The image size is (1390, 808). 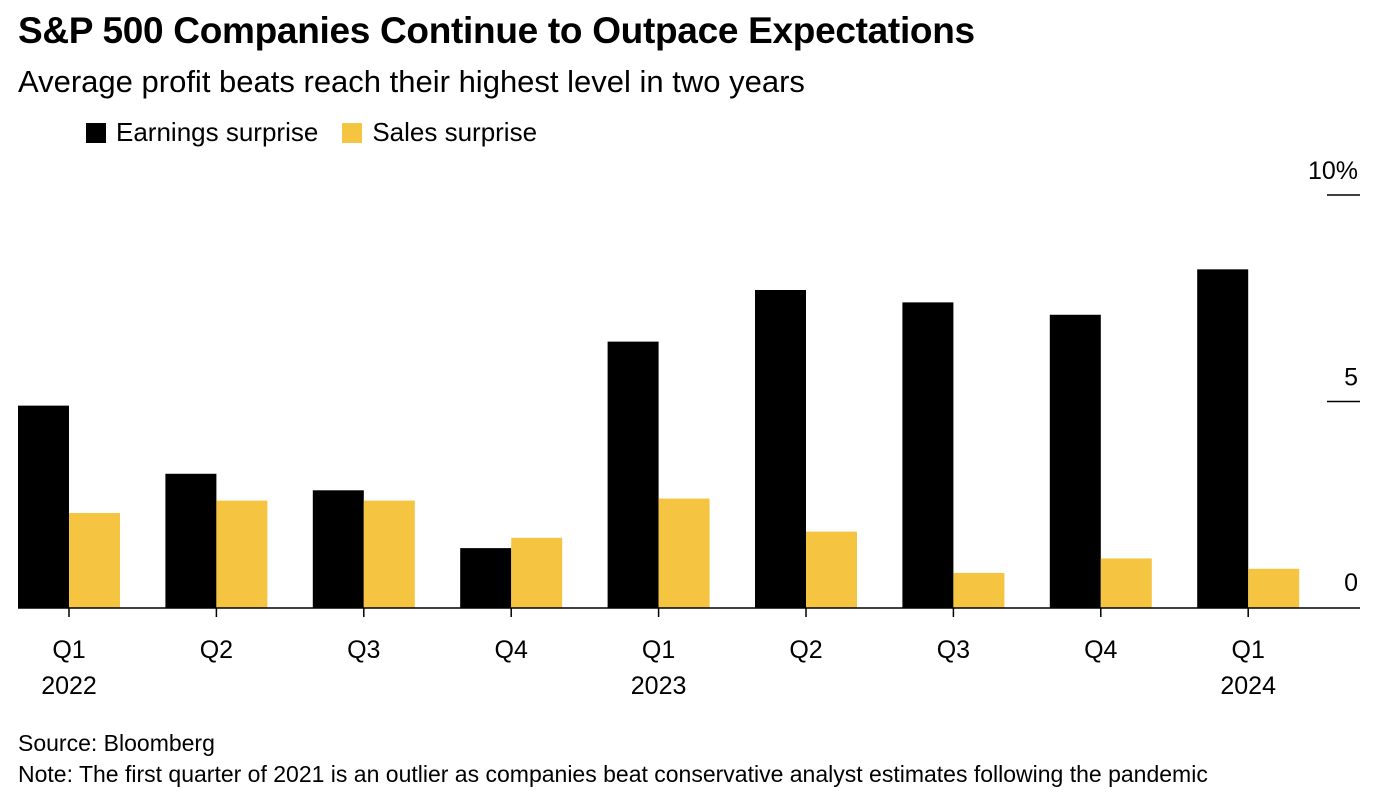 I want to click on x-tick-label-1: Q1, so click(x=68, y=650).